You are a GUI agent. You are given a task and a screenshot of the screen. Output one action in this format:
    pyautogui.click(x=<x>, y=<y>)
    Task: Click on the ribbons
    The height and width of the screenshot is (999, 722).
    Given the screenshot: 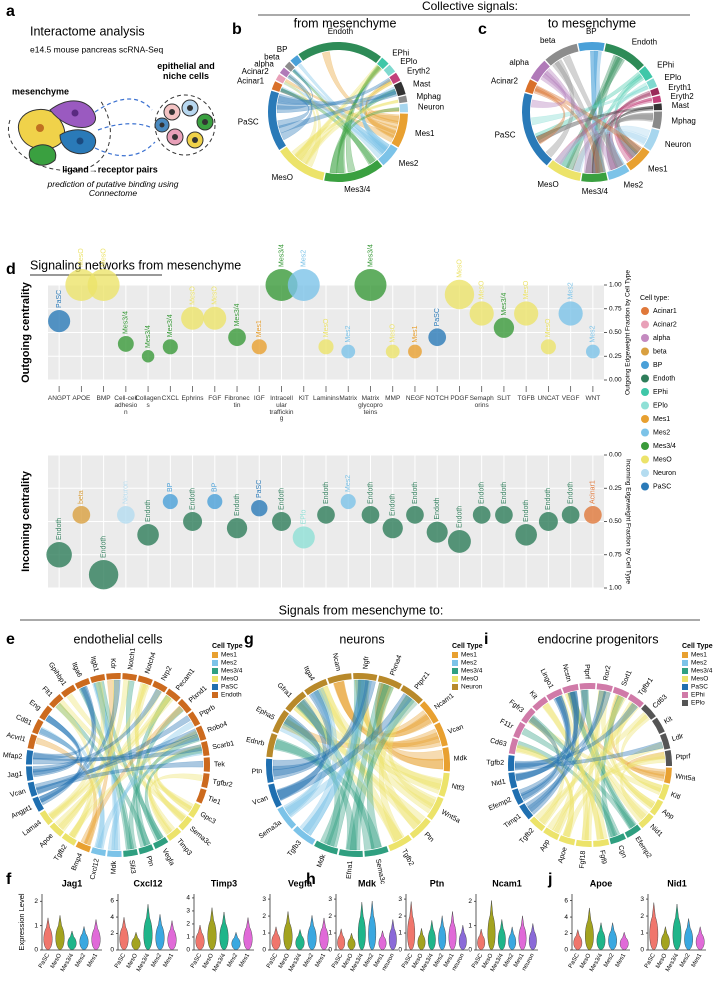 What is the action you would take?
    pyautogui.click(x=338, y=112)
    